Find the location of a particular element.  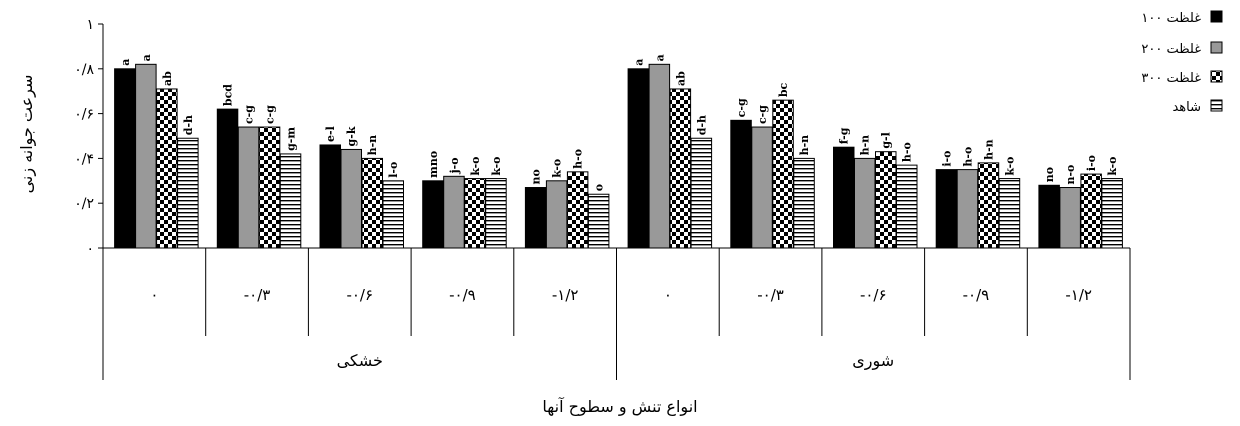

bar-data-label: n-o is located at coordinates (1070, 175).